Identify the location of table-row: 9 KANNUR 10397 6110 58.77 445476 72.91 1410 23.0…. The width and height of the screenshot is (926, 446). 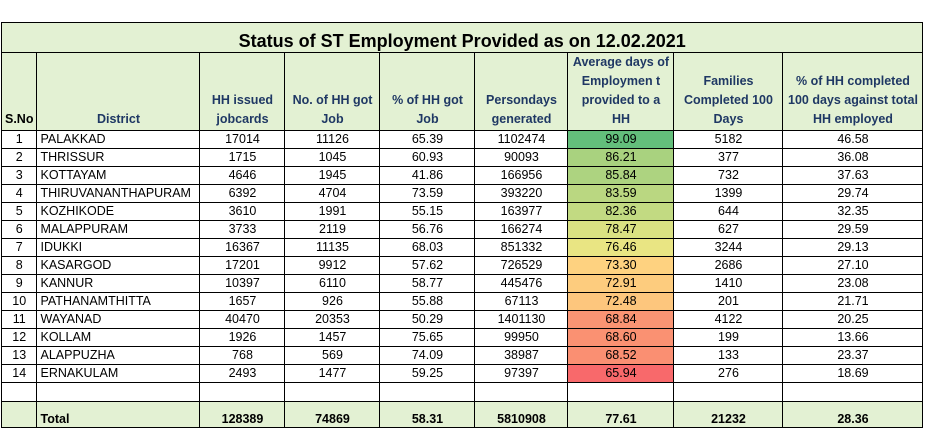
(462, 283).